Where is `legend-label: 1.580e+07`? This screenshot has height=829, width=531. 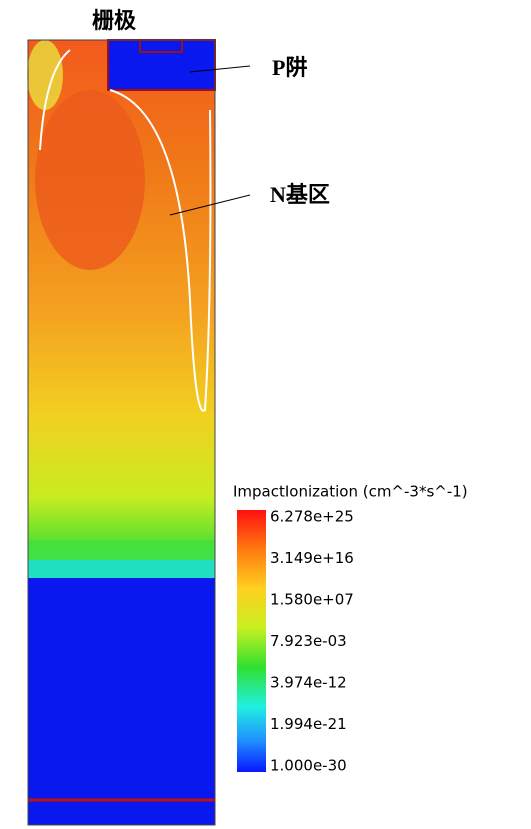
legend-label: 1.580e+07 is located at coordinates (312, 600).